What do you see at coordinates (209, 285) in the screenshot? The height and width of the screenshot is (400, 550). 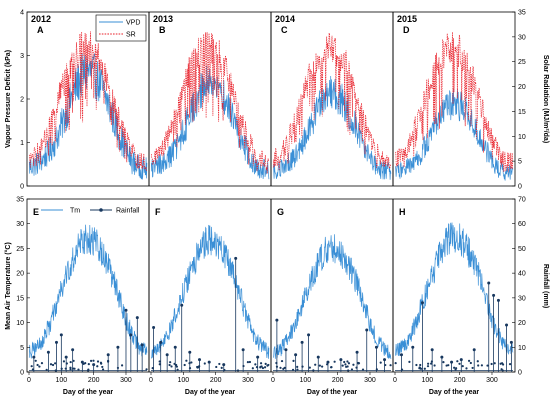 I see `bottom-panel-2: F` at bounding box center [209, 285].